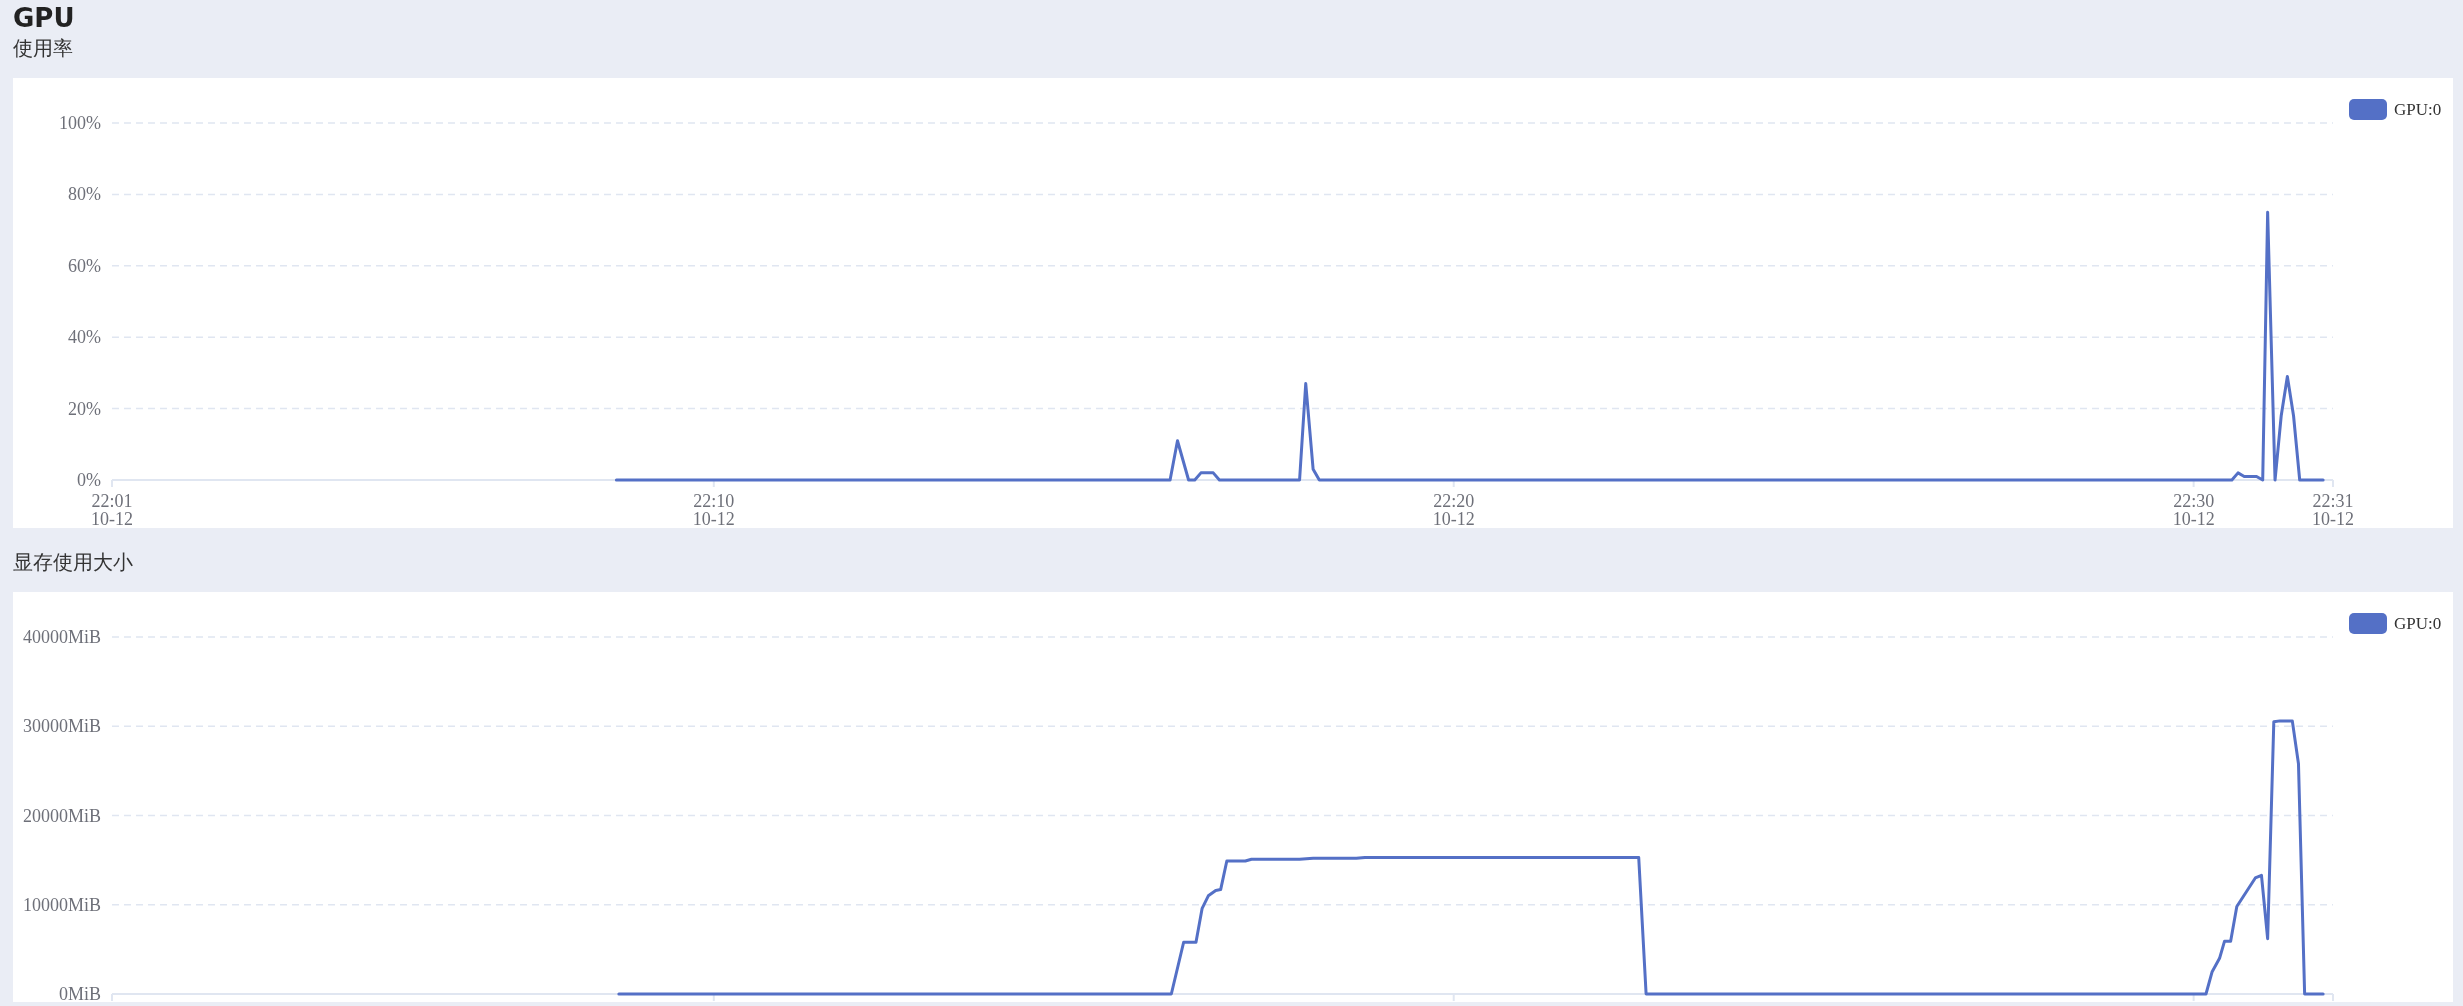 The height and width of the screenshot is (1006, 2463). I want to click on y-tick-label: 60%, so click(84, 265).